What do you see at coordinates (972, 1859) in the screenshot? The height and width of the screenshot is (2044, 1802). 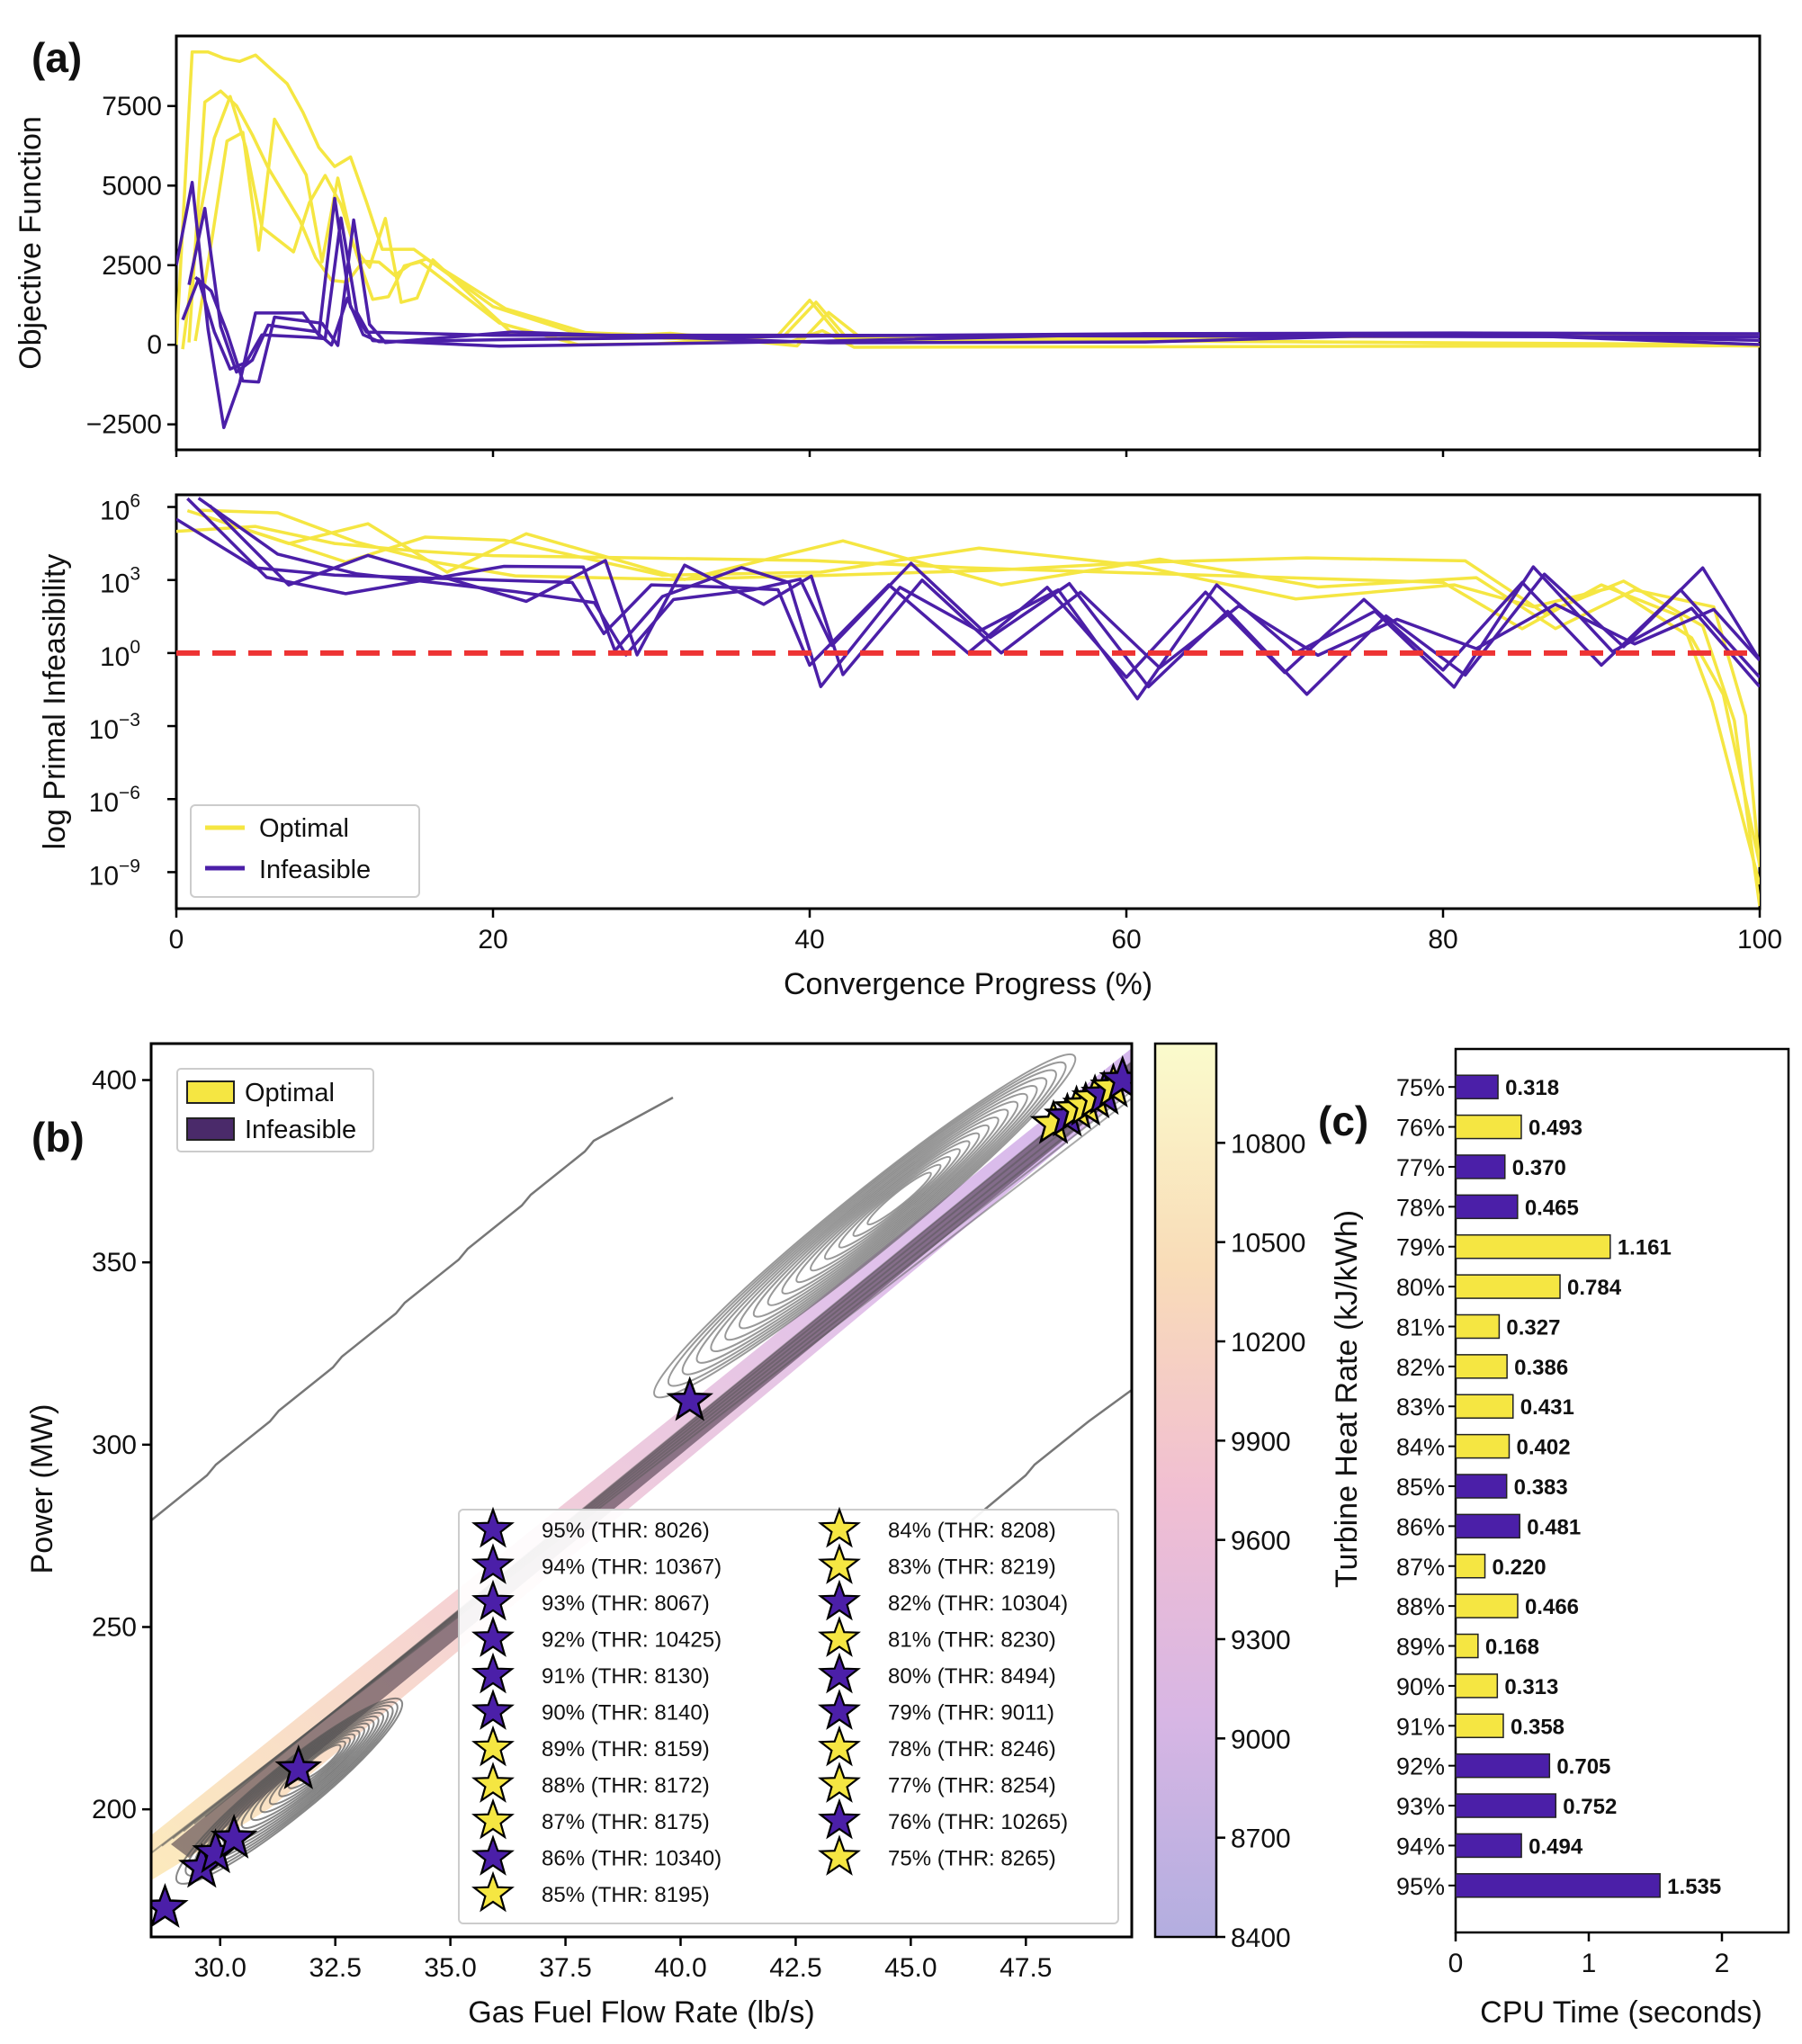 I see `star-legend-entry: 75% (THR: 8265)` at bounding box center [972, 1859].